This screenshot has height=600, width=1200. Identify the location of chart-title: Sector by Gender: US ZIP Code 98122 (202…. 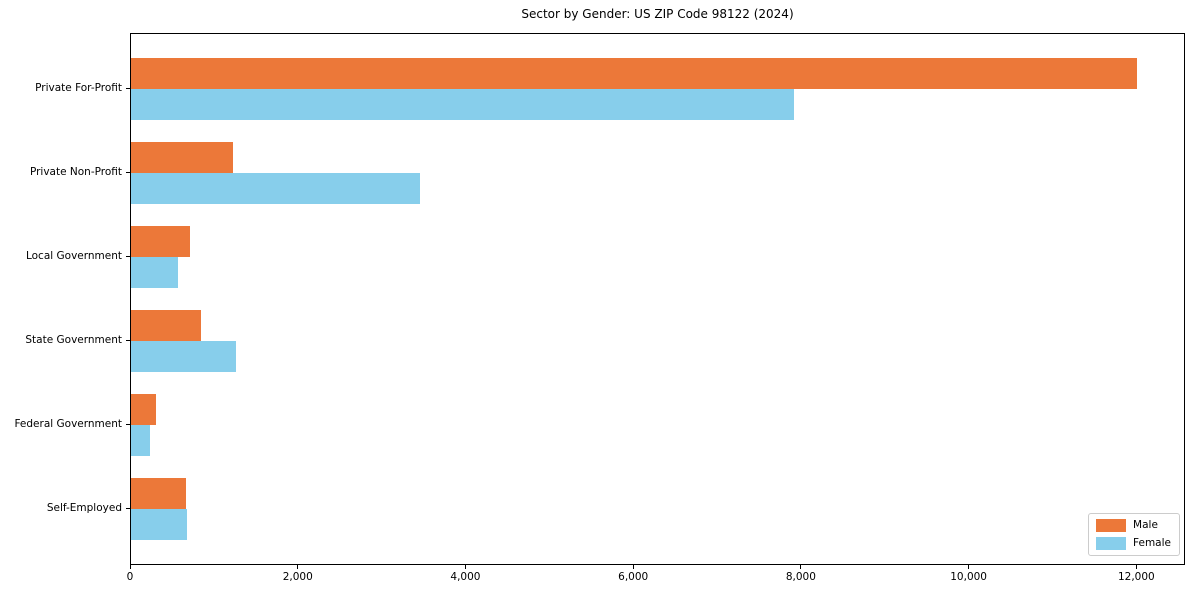
(657, 14).